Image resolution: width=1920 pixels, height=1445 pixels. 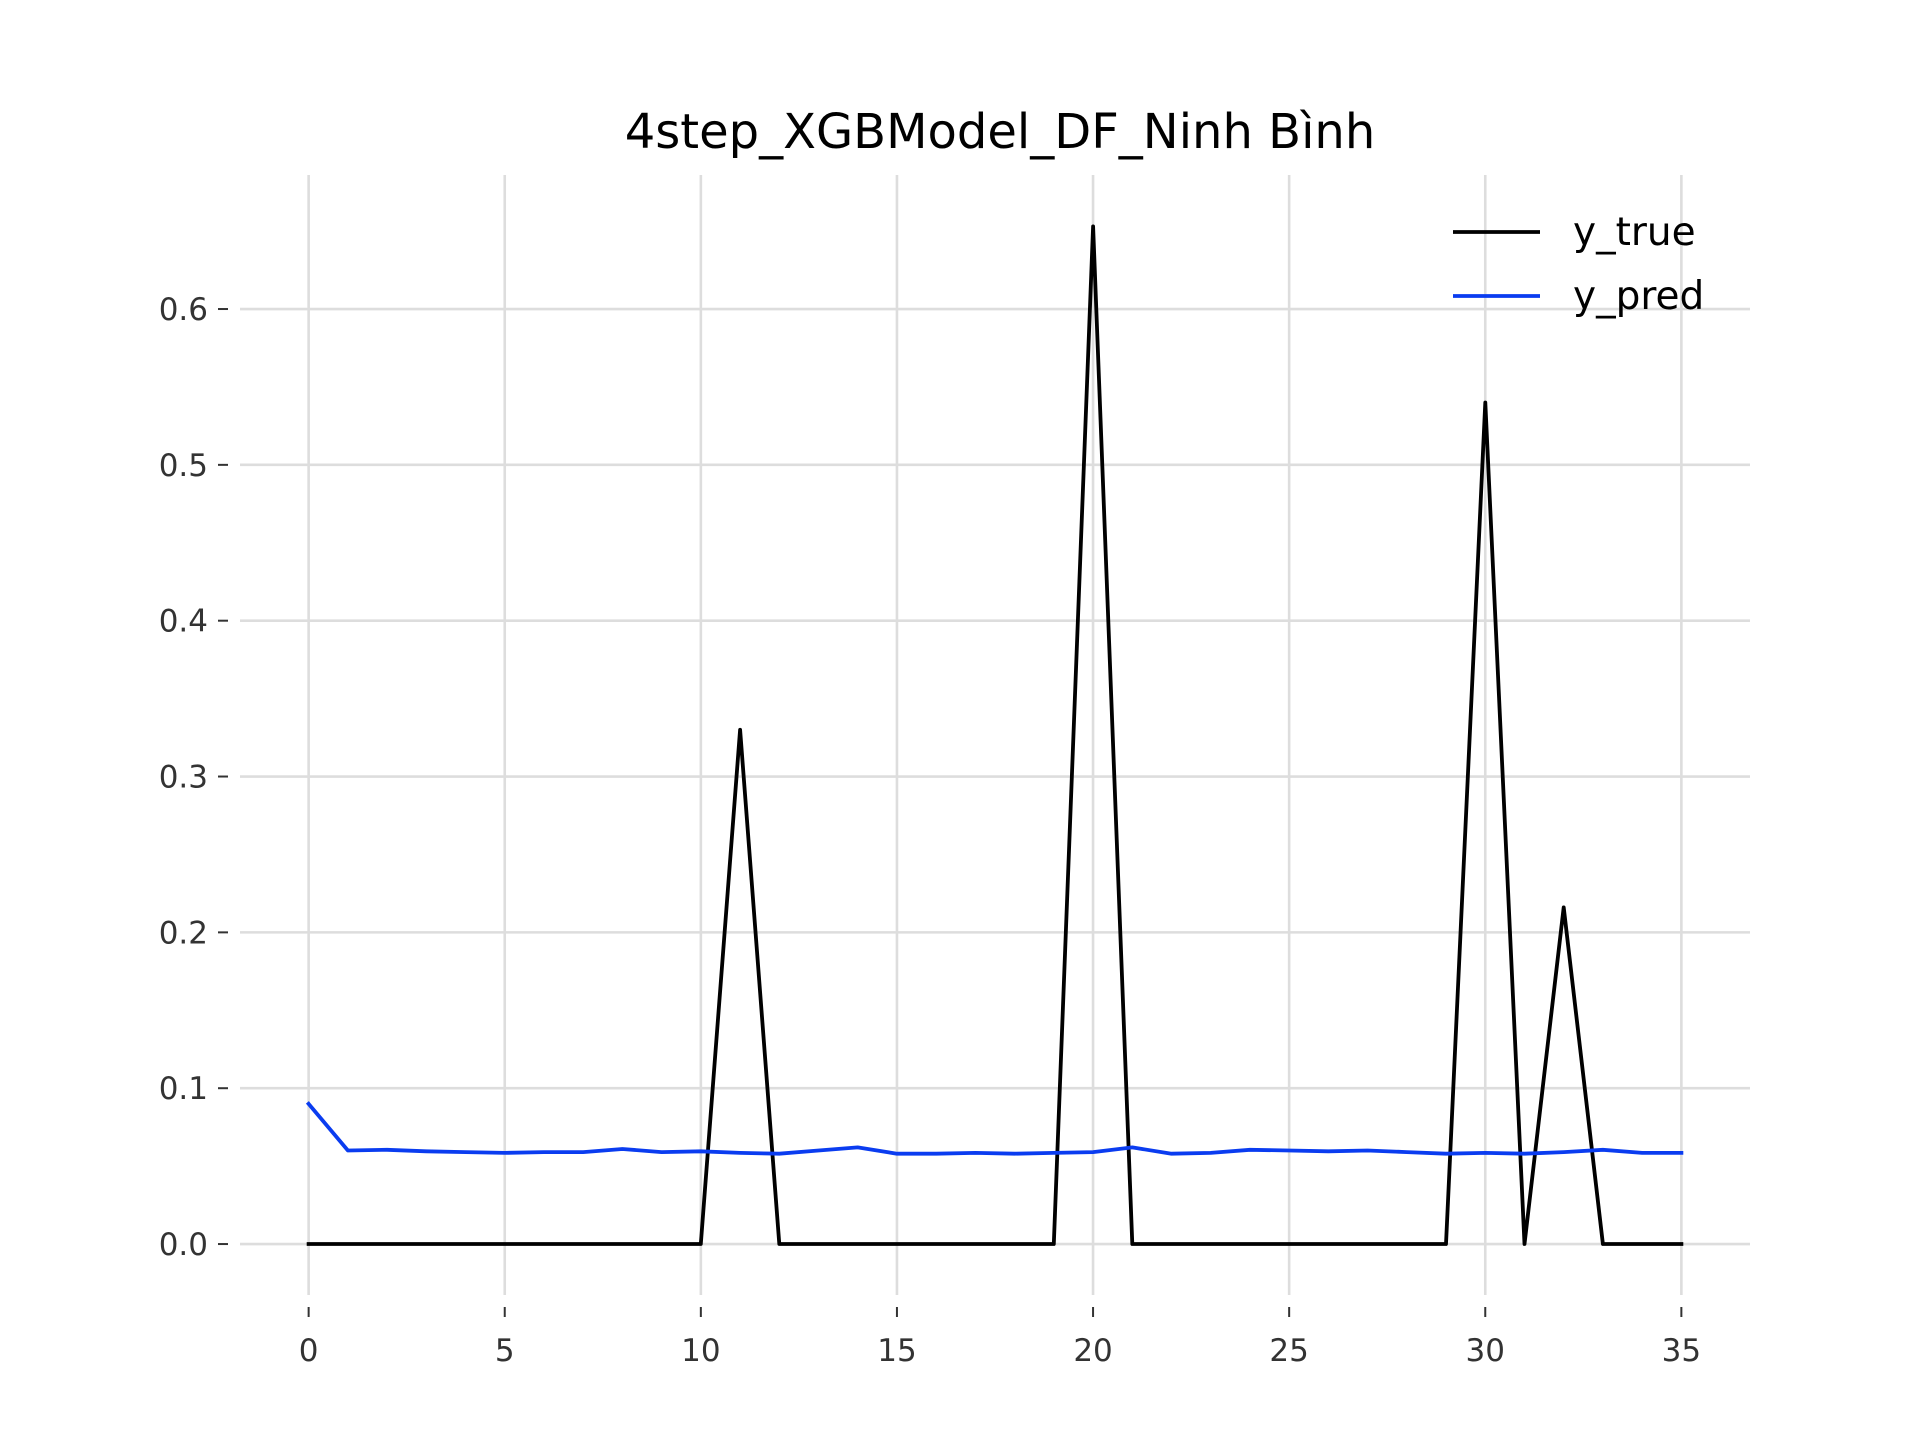 What do you see at coordinates (1634, 232) in the screenshot?
I see `legend-label-y-true: y_true` at bounding box center [1634, 232].